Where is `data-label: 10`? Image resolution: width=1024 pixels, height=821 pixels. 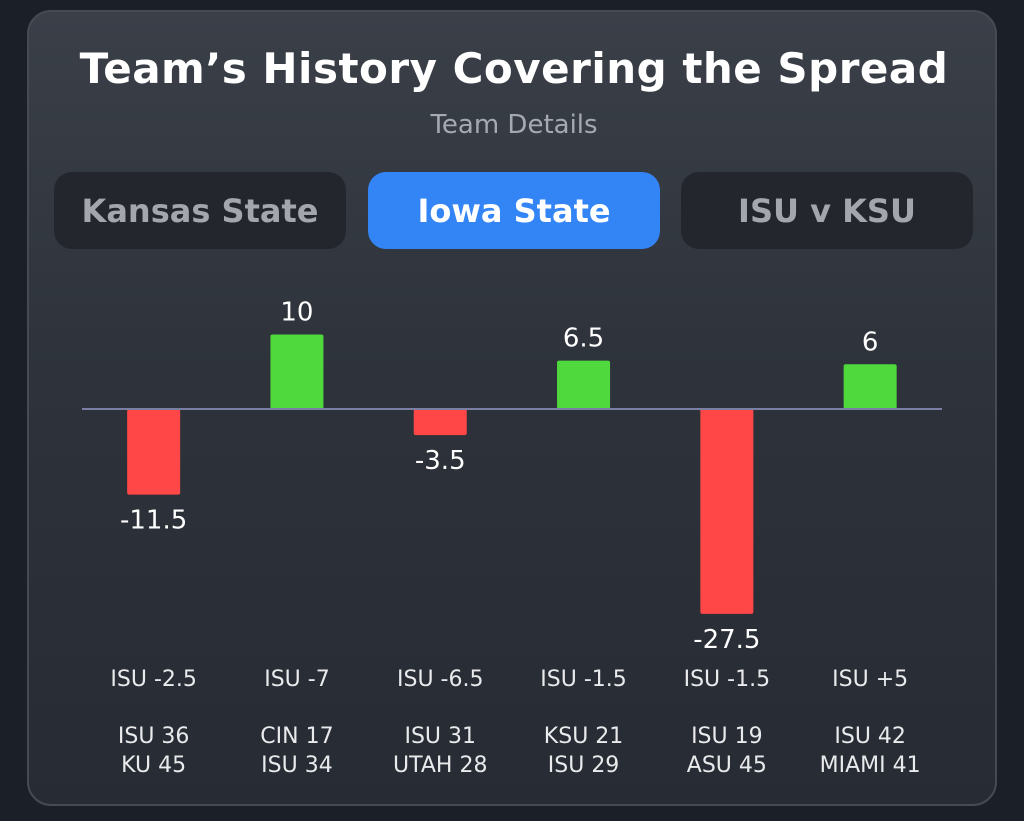 data-label: 10 is located at coordinates (296, 313).